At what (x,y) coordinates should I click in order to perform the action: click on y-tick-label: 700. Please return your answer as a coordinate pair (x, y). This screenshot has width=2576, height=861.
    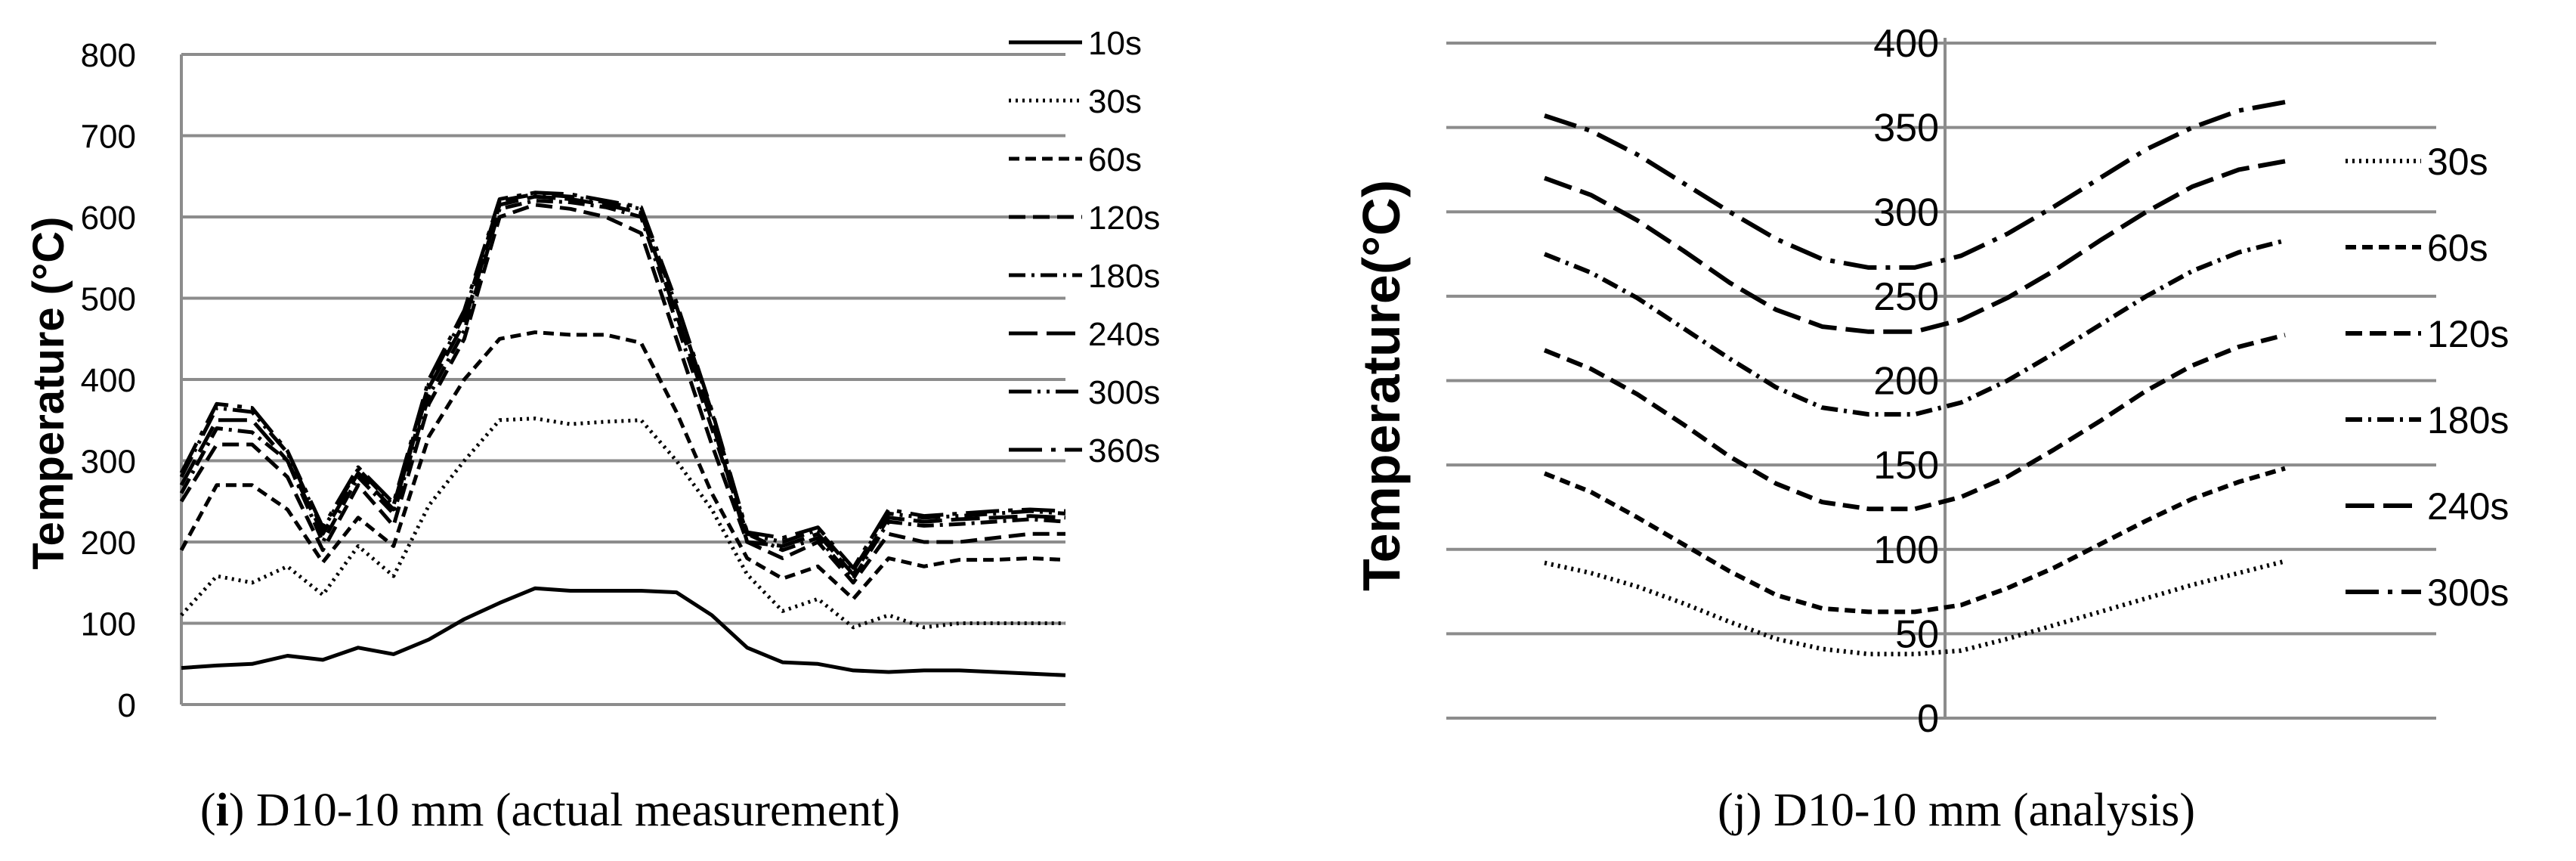
    Looking at the image, I should click on (108, 137).